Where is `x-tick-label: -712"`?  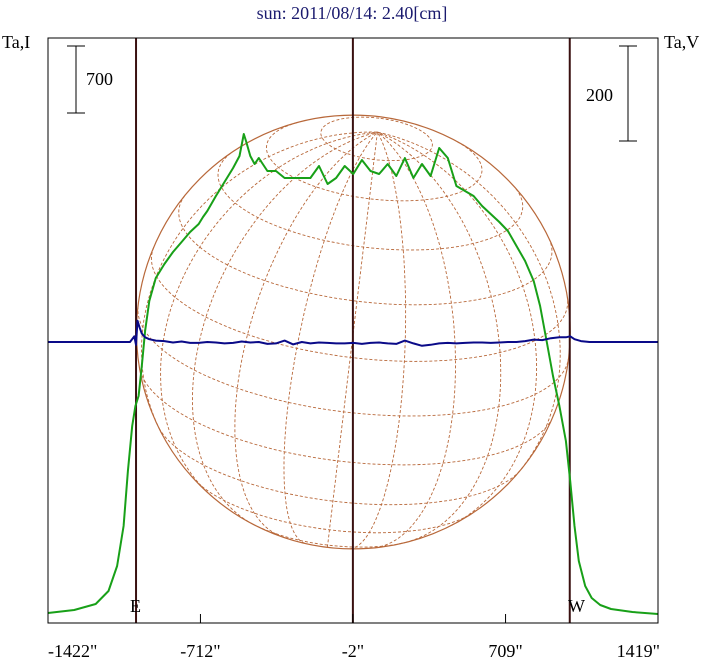
x-tick-label: -712" is located at coordinates (200, 651).